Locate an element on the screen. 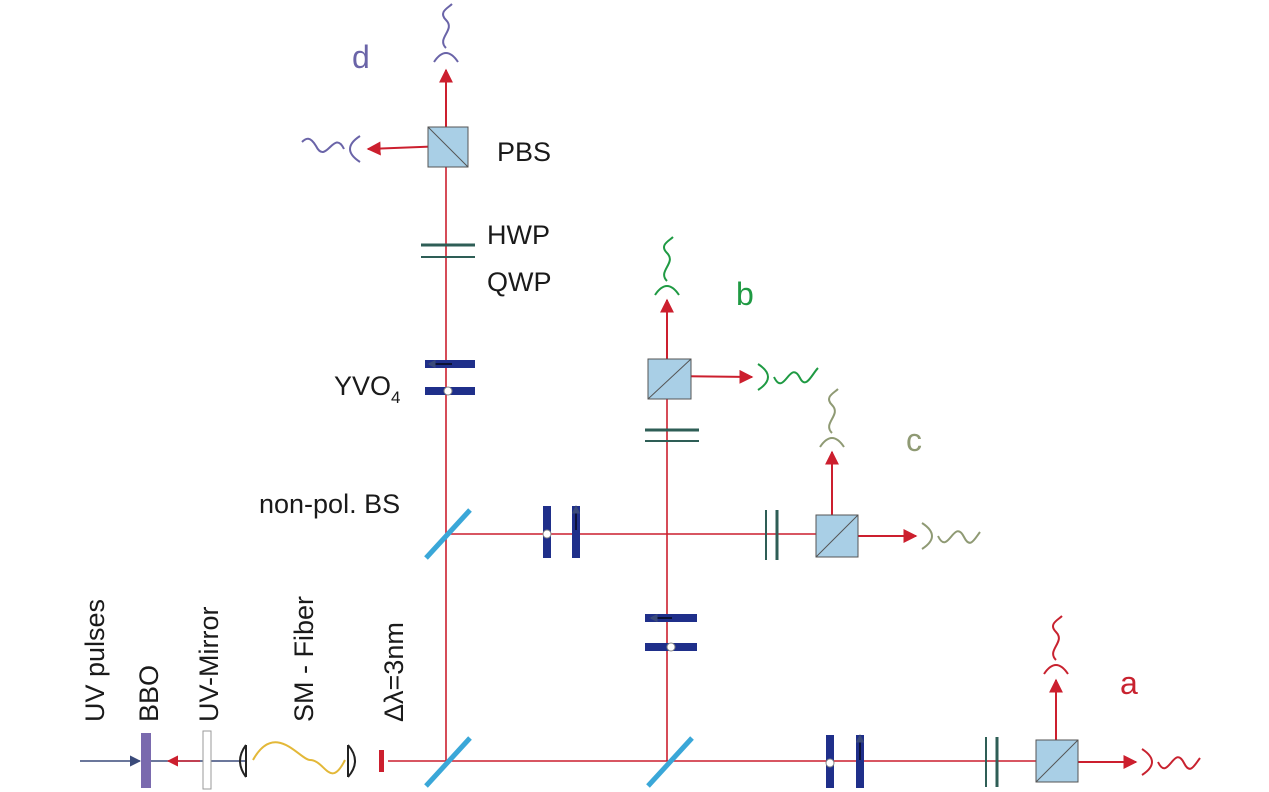  beam-splitters is located at coordinates (559, 648).